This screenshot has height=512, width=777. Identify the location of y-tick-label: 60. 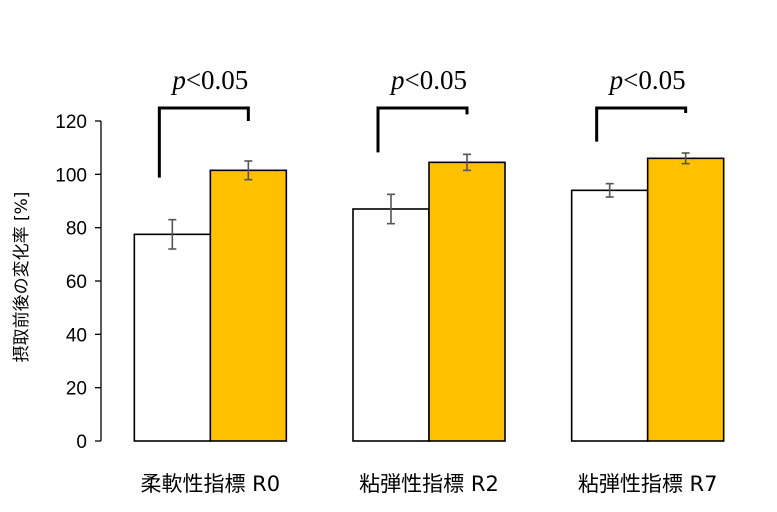
(76, 282).